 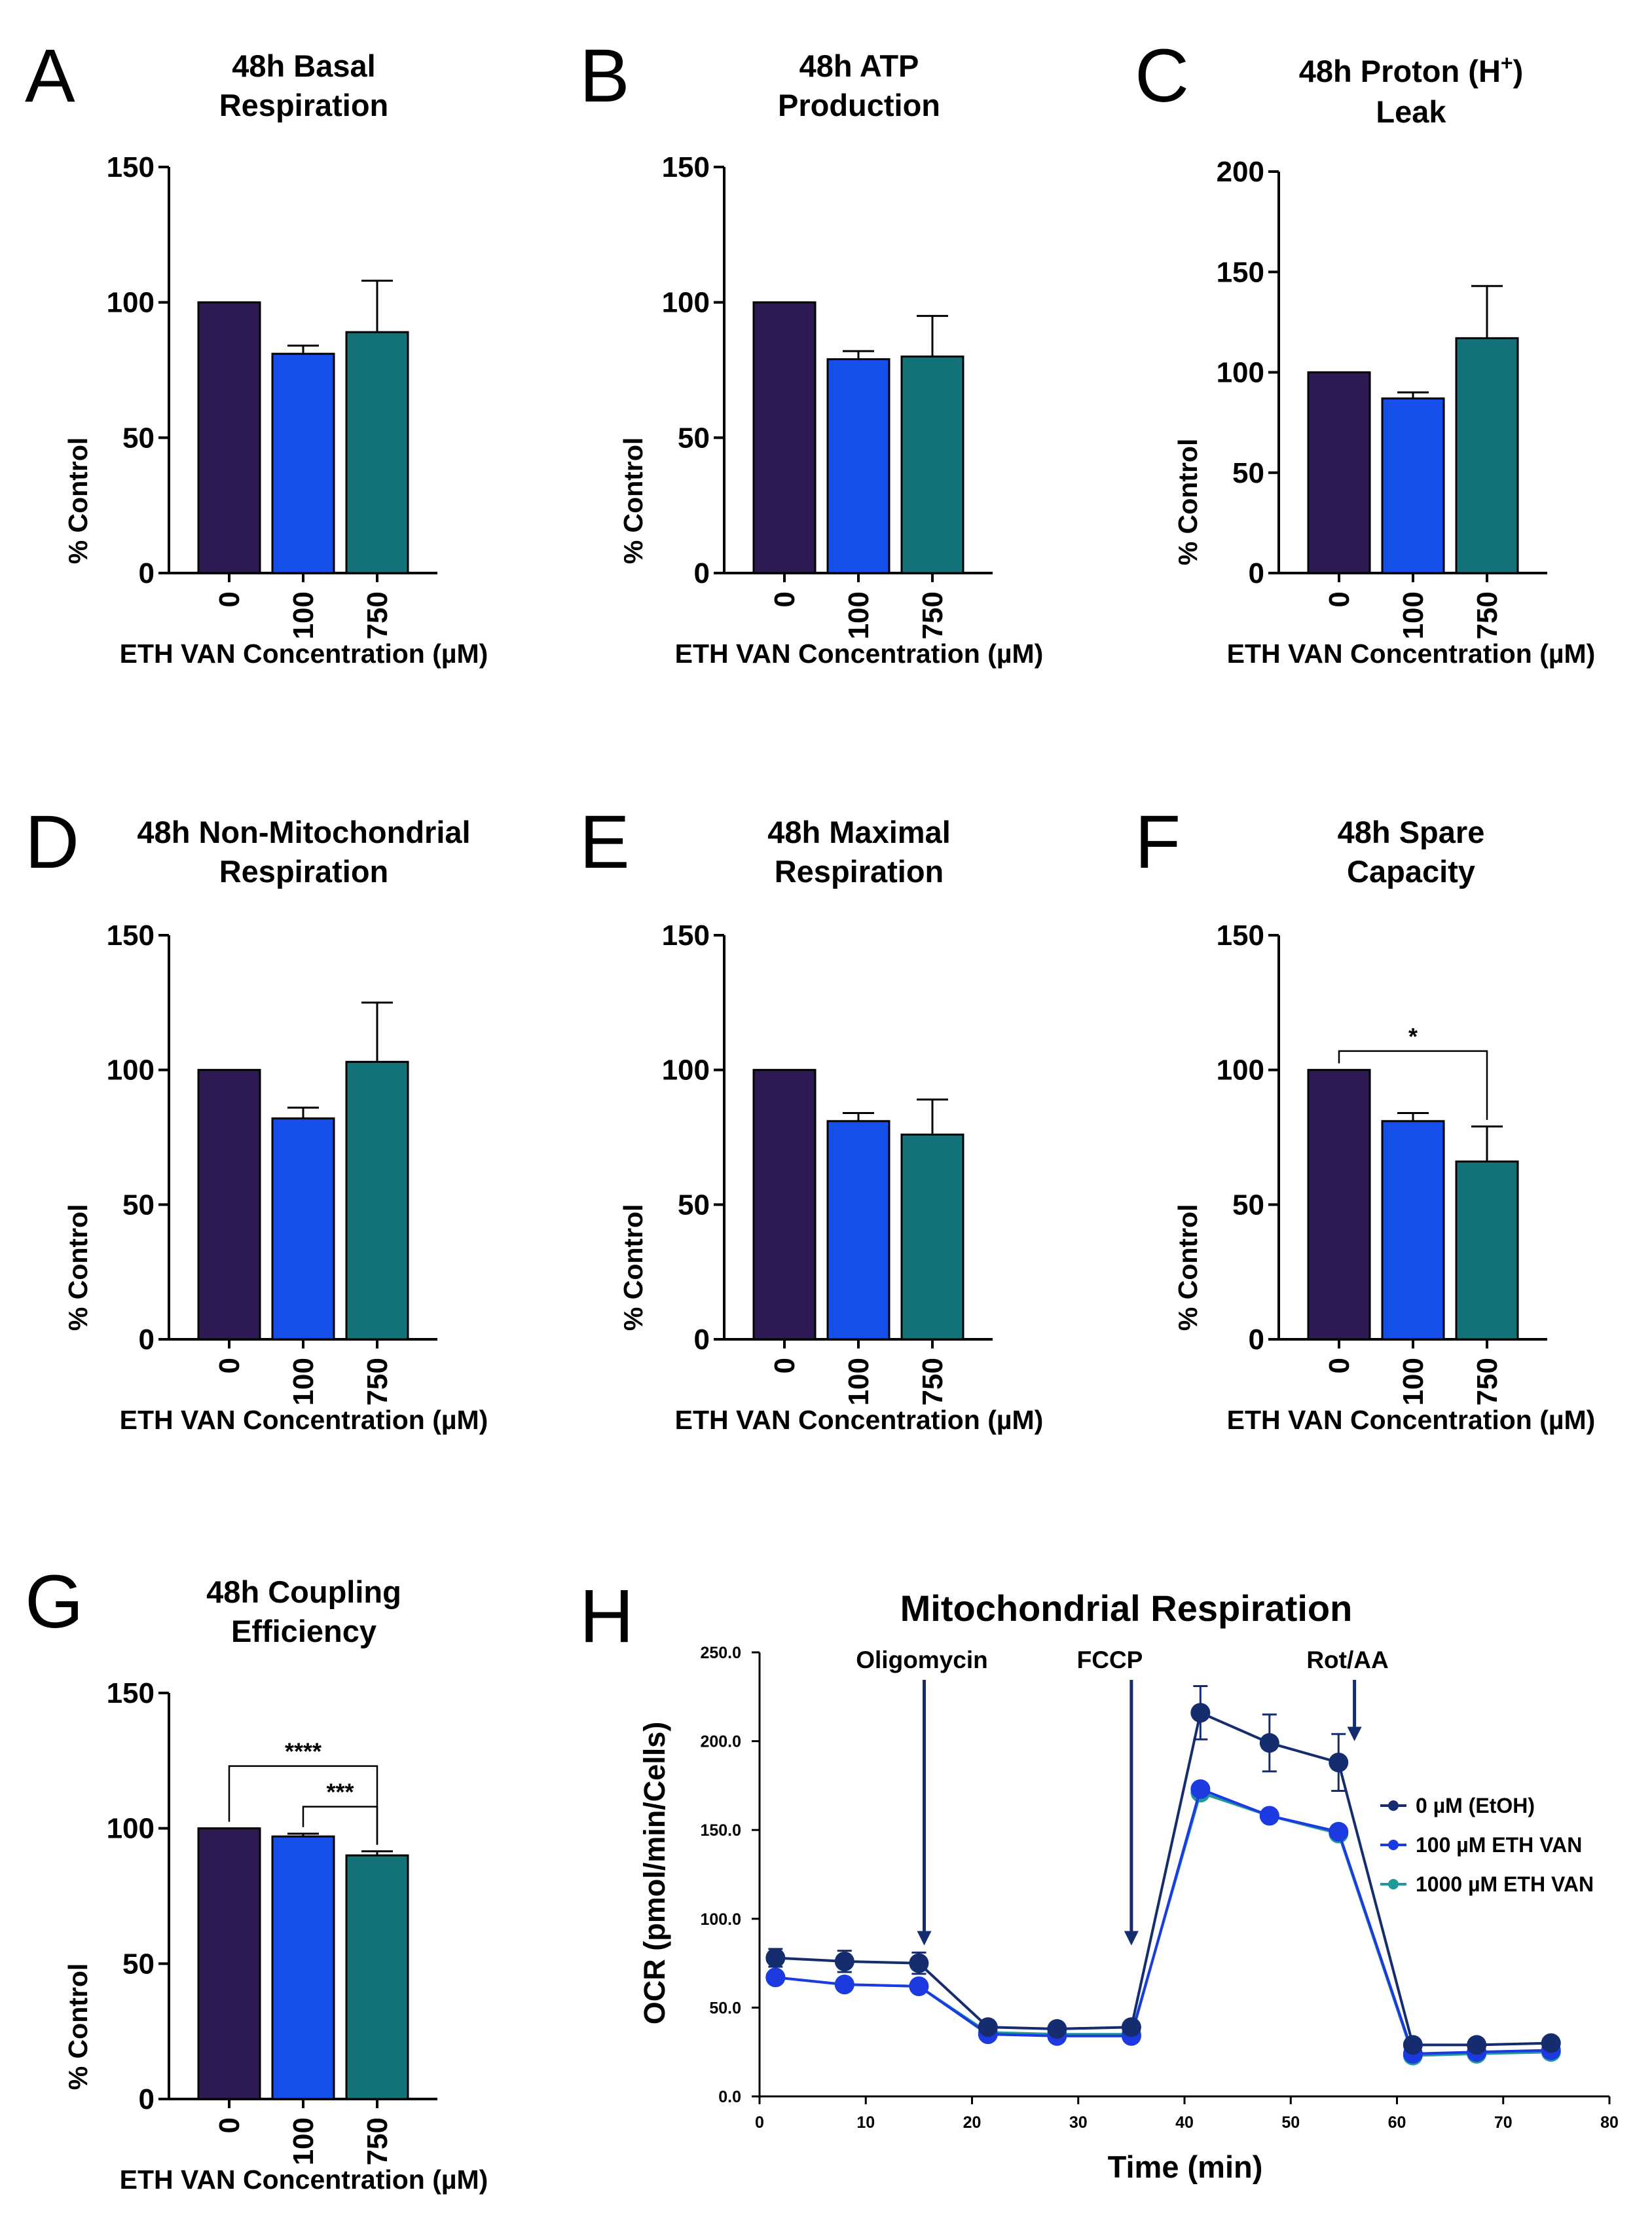 I want to click on panel-label: D, so click(x=52, y=842).